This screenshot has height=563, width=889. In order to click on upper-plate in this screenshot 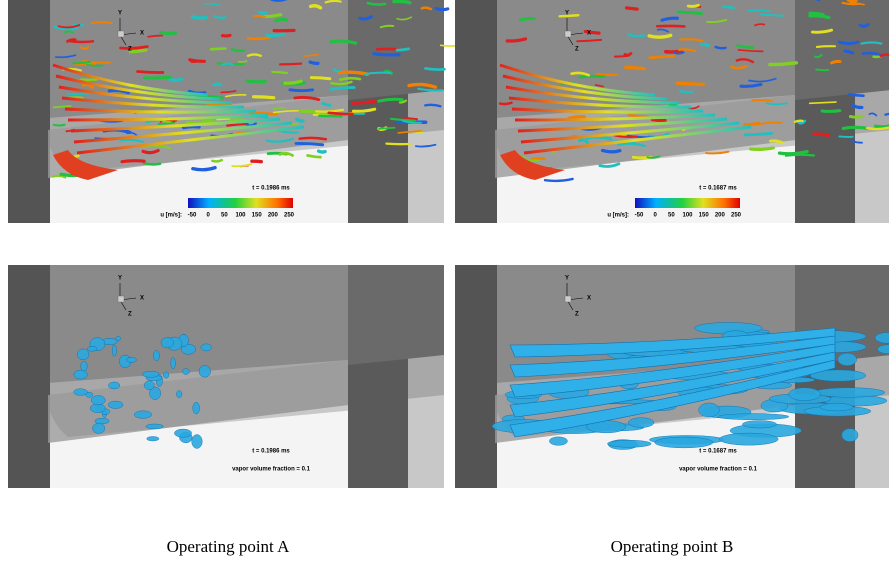, I will do `click(198, 324)`.